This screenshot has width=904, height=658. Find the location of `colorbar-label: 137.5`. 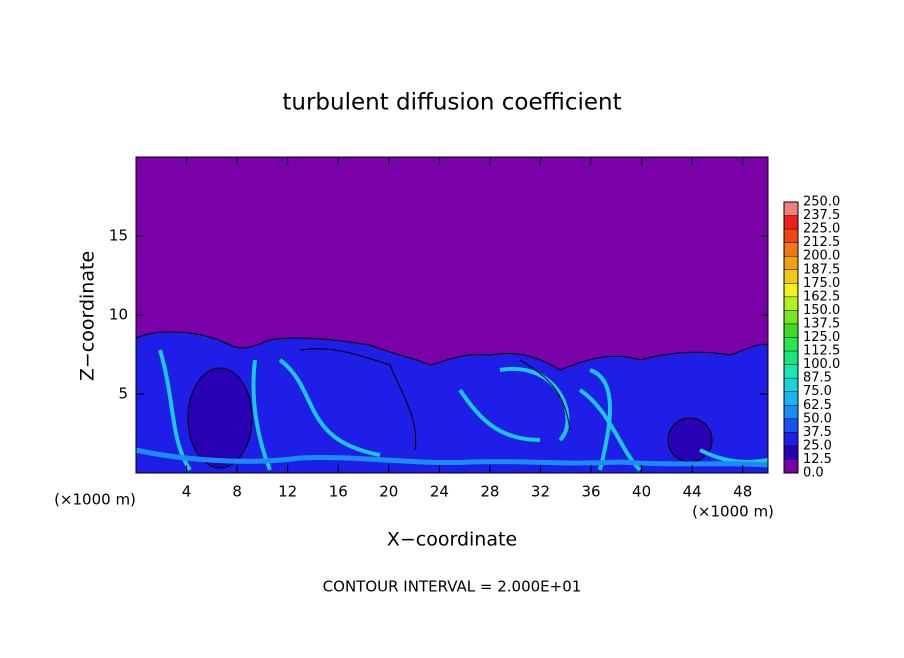

colorbar-label: 137.5 is located at coordinates (821, 323).